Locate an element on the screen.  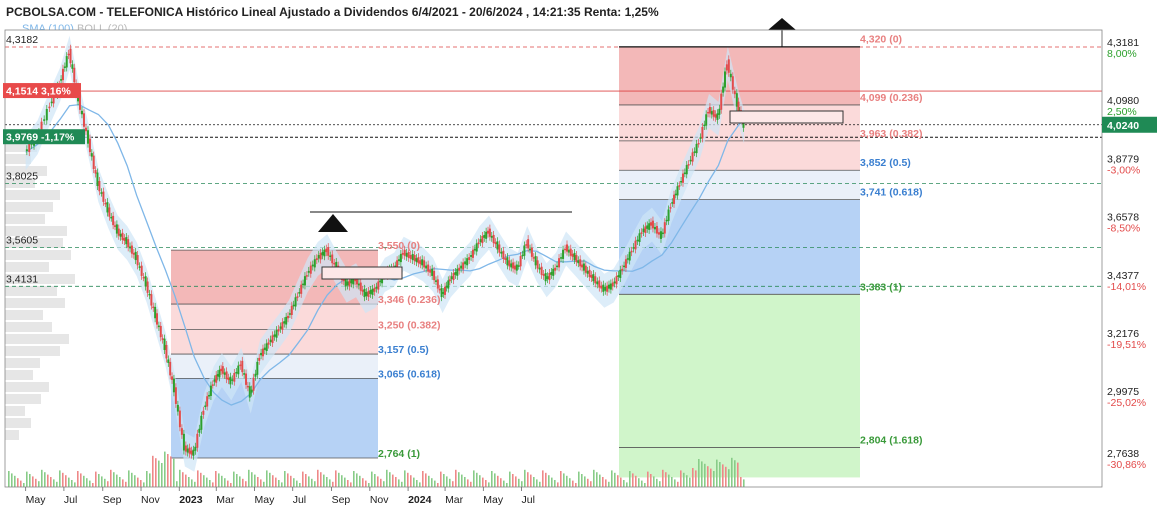
x-tick-label: May is located at coordinates (264, 500).